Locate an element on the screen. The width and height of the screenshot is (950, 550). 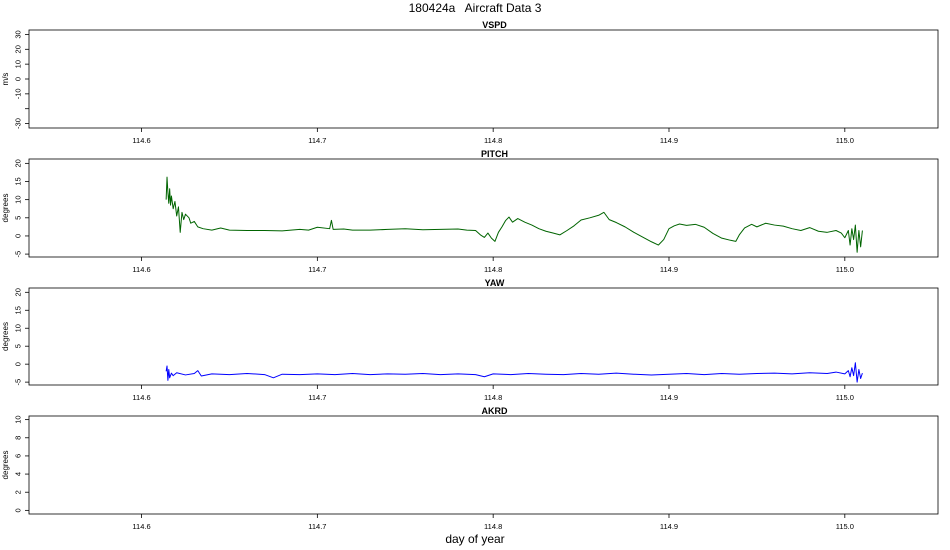
y-tick-label: -30 is located at coordinates (18, 123).